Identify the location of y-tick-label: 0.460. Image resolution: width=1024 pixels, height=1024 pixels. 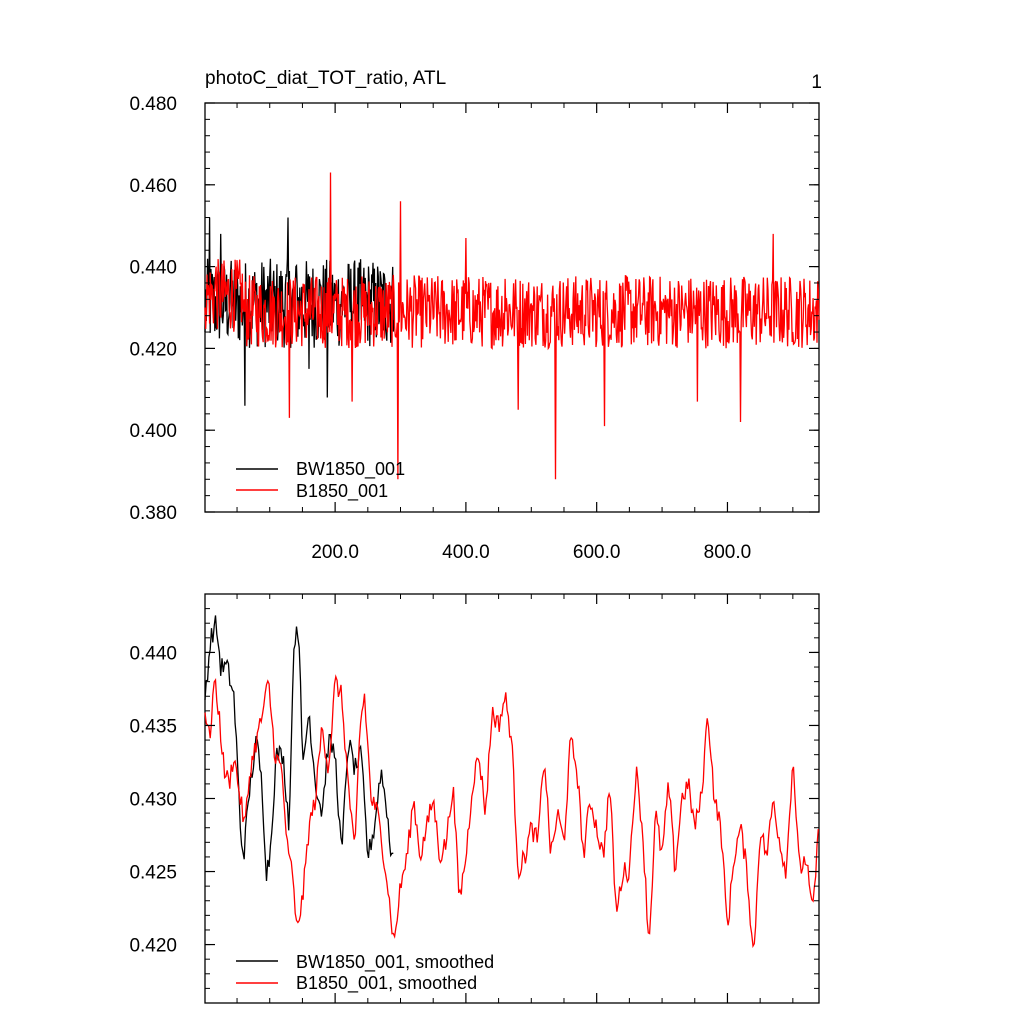
(153, 186).